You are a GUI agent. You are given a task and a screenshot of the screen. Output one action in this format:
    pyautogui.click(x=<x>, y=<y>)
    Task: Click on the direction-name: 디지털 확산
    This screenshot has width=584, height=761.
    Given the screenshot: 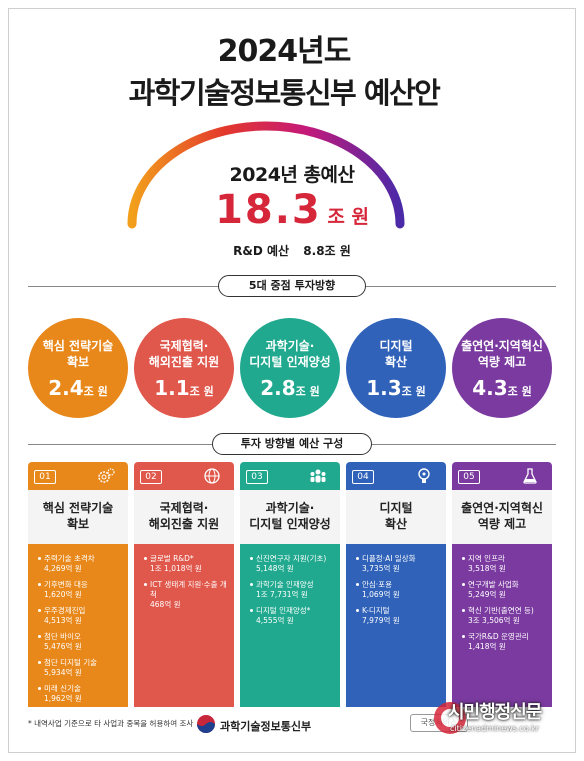 What is the action you would take?
    pyautogui.click(x=396, y=354)
    